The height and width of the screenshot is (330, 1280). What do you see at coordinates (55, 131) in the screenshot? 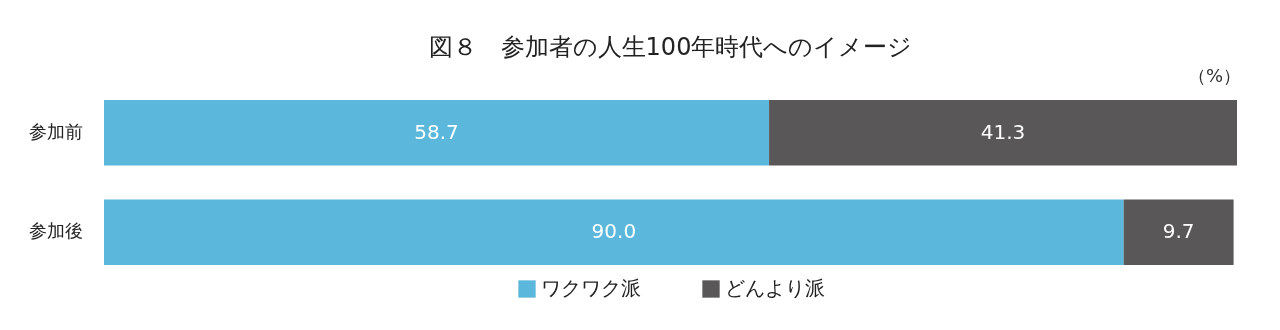
I see `y-tick-label: 参加前` at bounding box center [55, 131].